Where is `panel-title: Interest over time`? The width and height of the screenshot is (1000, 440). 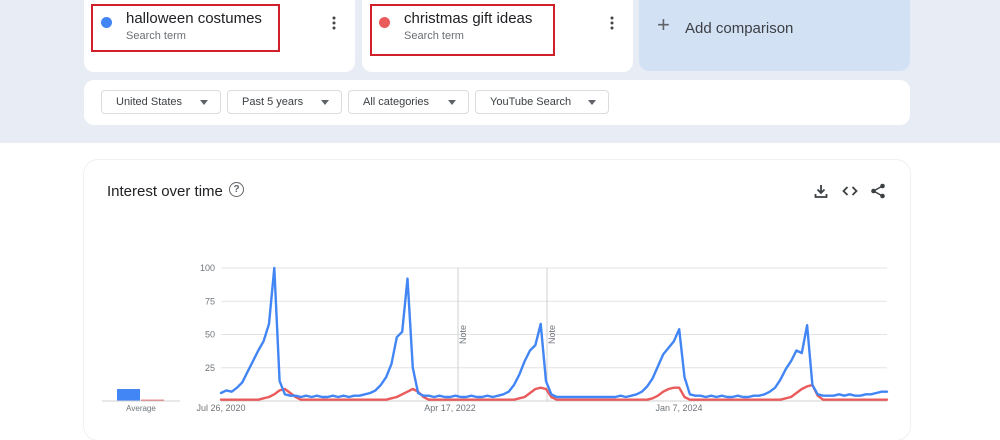 panel-title: Interest over time is located at coordinates (165, 191).